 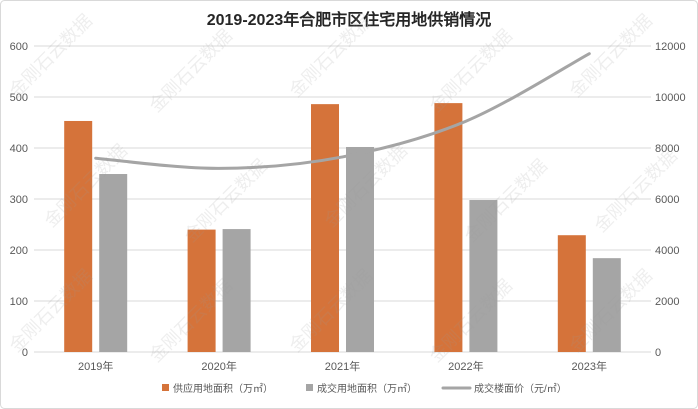 What do you see at coordinates (19, 251) in the screenshot?
I see `y-tick-label-left: 200` at bounding box center [19, 251].